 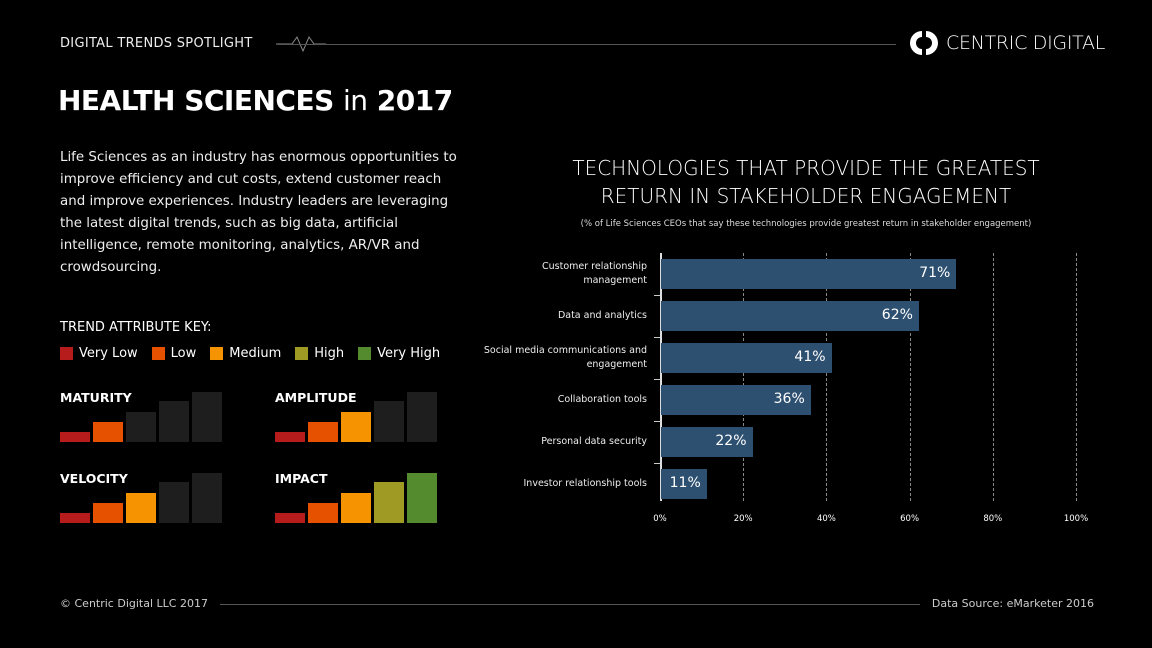 What do you see at coordinates (826, 519) in the screenshot?
I see `x-tick-label: 40%` at bounding box center [826, 519].